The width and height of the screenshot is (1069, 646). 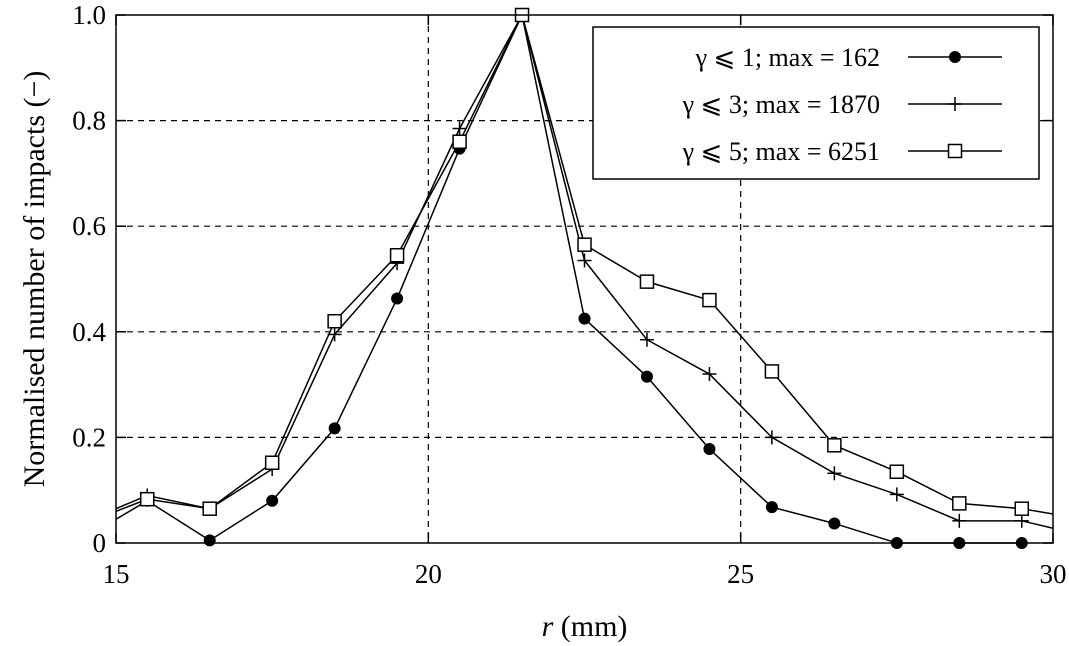 What do you see at coordinates (89, 332) in the screenshot?
I see `y-tick-label: 0.4` at bounding box center [89, 332].